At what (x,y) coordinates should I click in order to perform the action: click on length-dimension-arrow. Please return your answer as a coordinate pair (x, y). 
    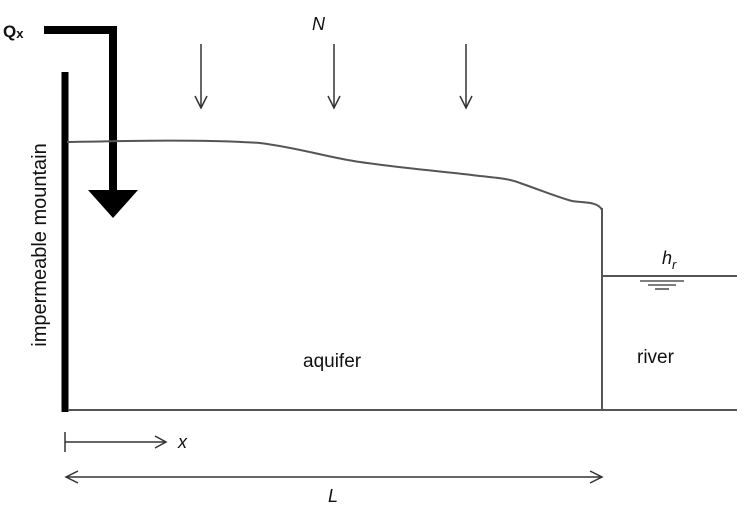
    Looking at the image, I should click on (334, 477).